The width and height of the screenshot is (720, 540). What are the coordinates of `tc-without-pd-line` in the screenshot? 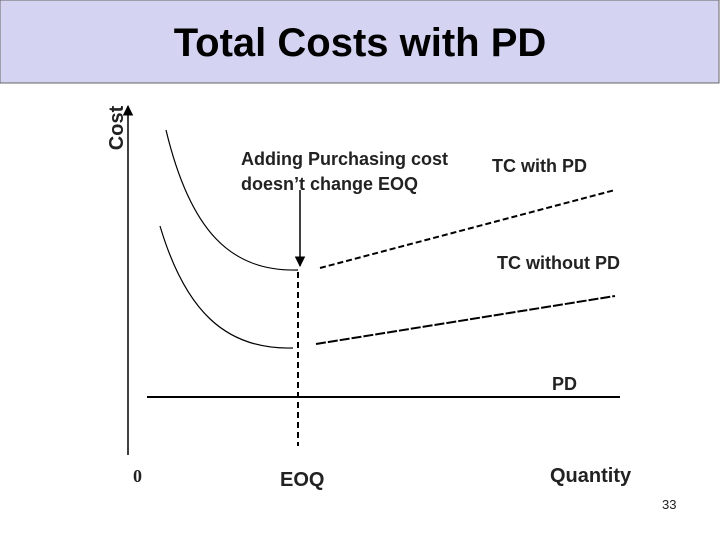 It's located at (465, 320).